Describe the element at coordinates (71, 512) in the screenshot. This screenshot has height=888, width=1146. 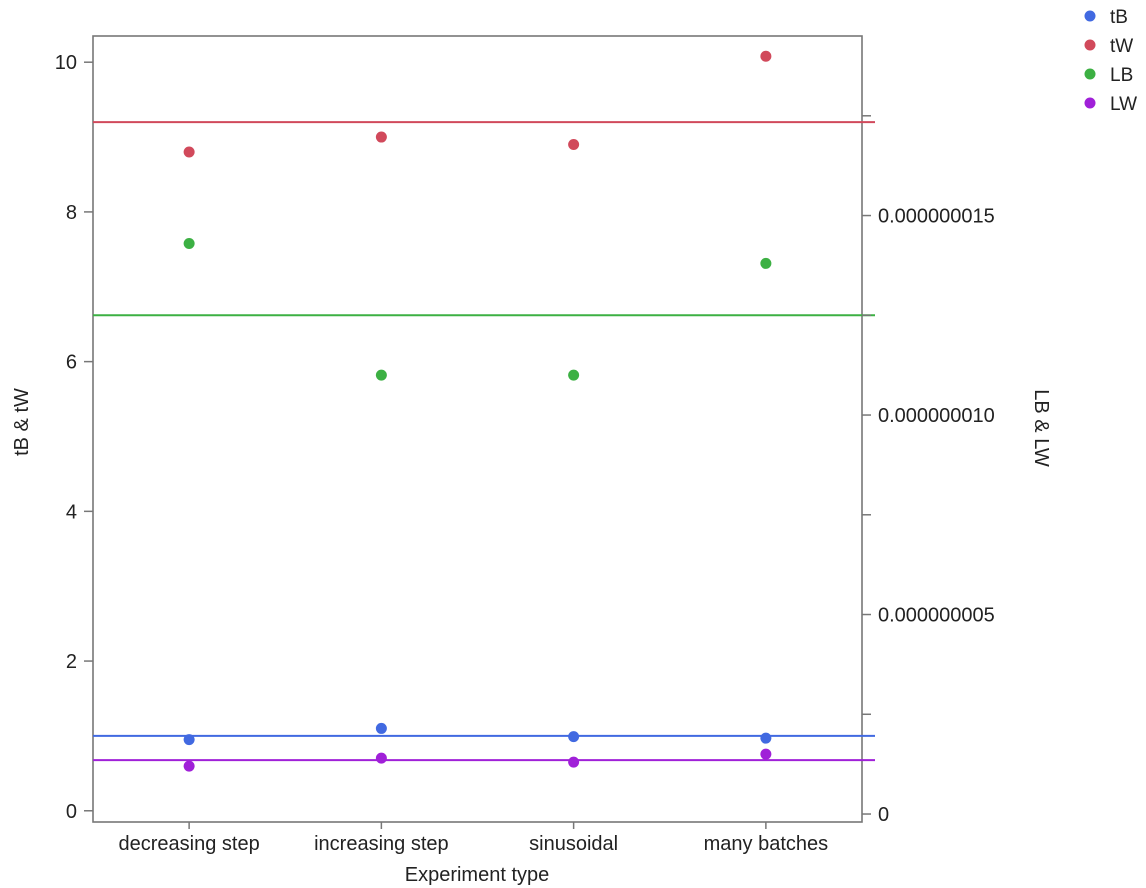
I see `y-tick-label: 4` at that location.